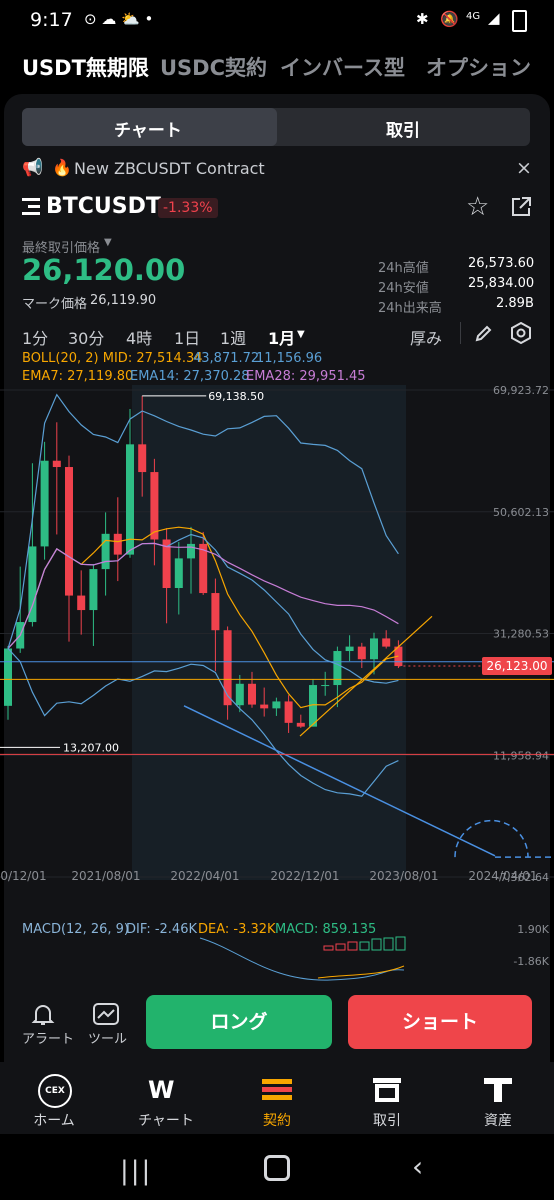  I want to click on ema28-label: EMA28: 29,951.45, so click(306, 376).